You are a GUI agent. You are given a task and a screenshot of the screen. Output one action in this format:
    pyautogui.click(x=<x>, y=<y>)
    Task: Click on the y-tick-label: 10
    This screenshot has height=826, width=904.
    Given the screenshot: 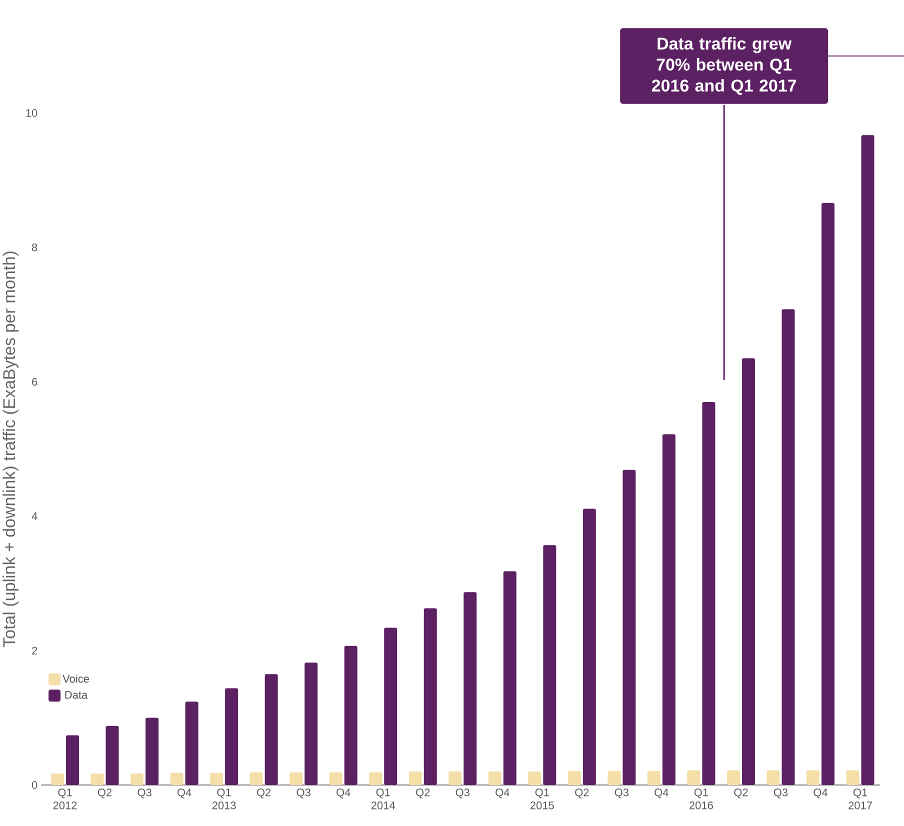 What is the action you would take?
    pyautogui.click(x=32, y=113)
    